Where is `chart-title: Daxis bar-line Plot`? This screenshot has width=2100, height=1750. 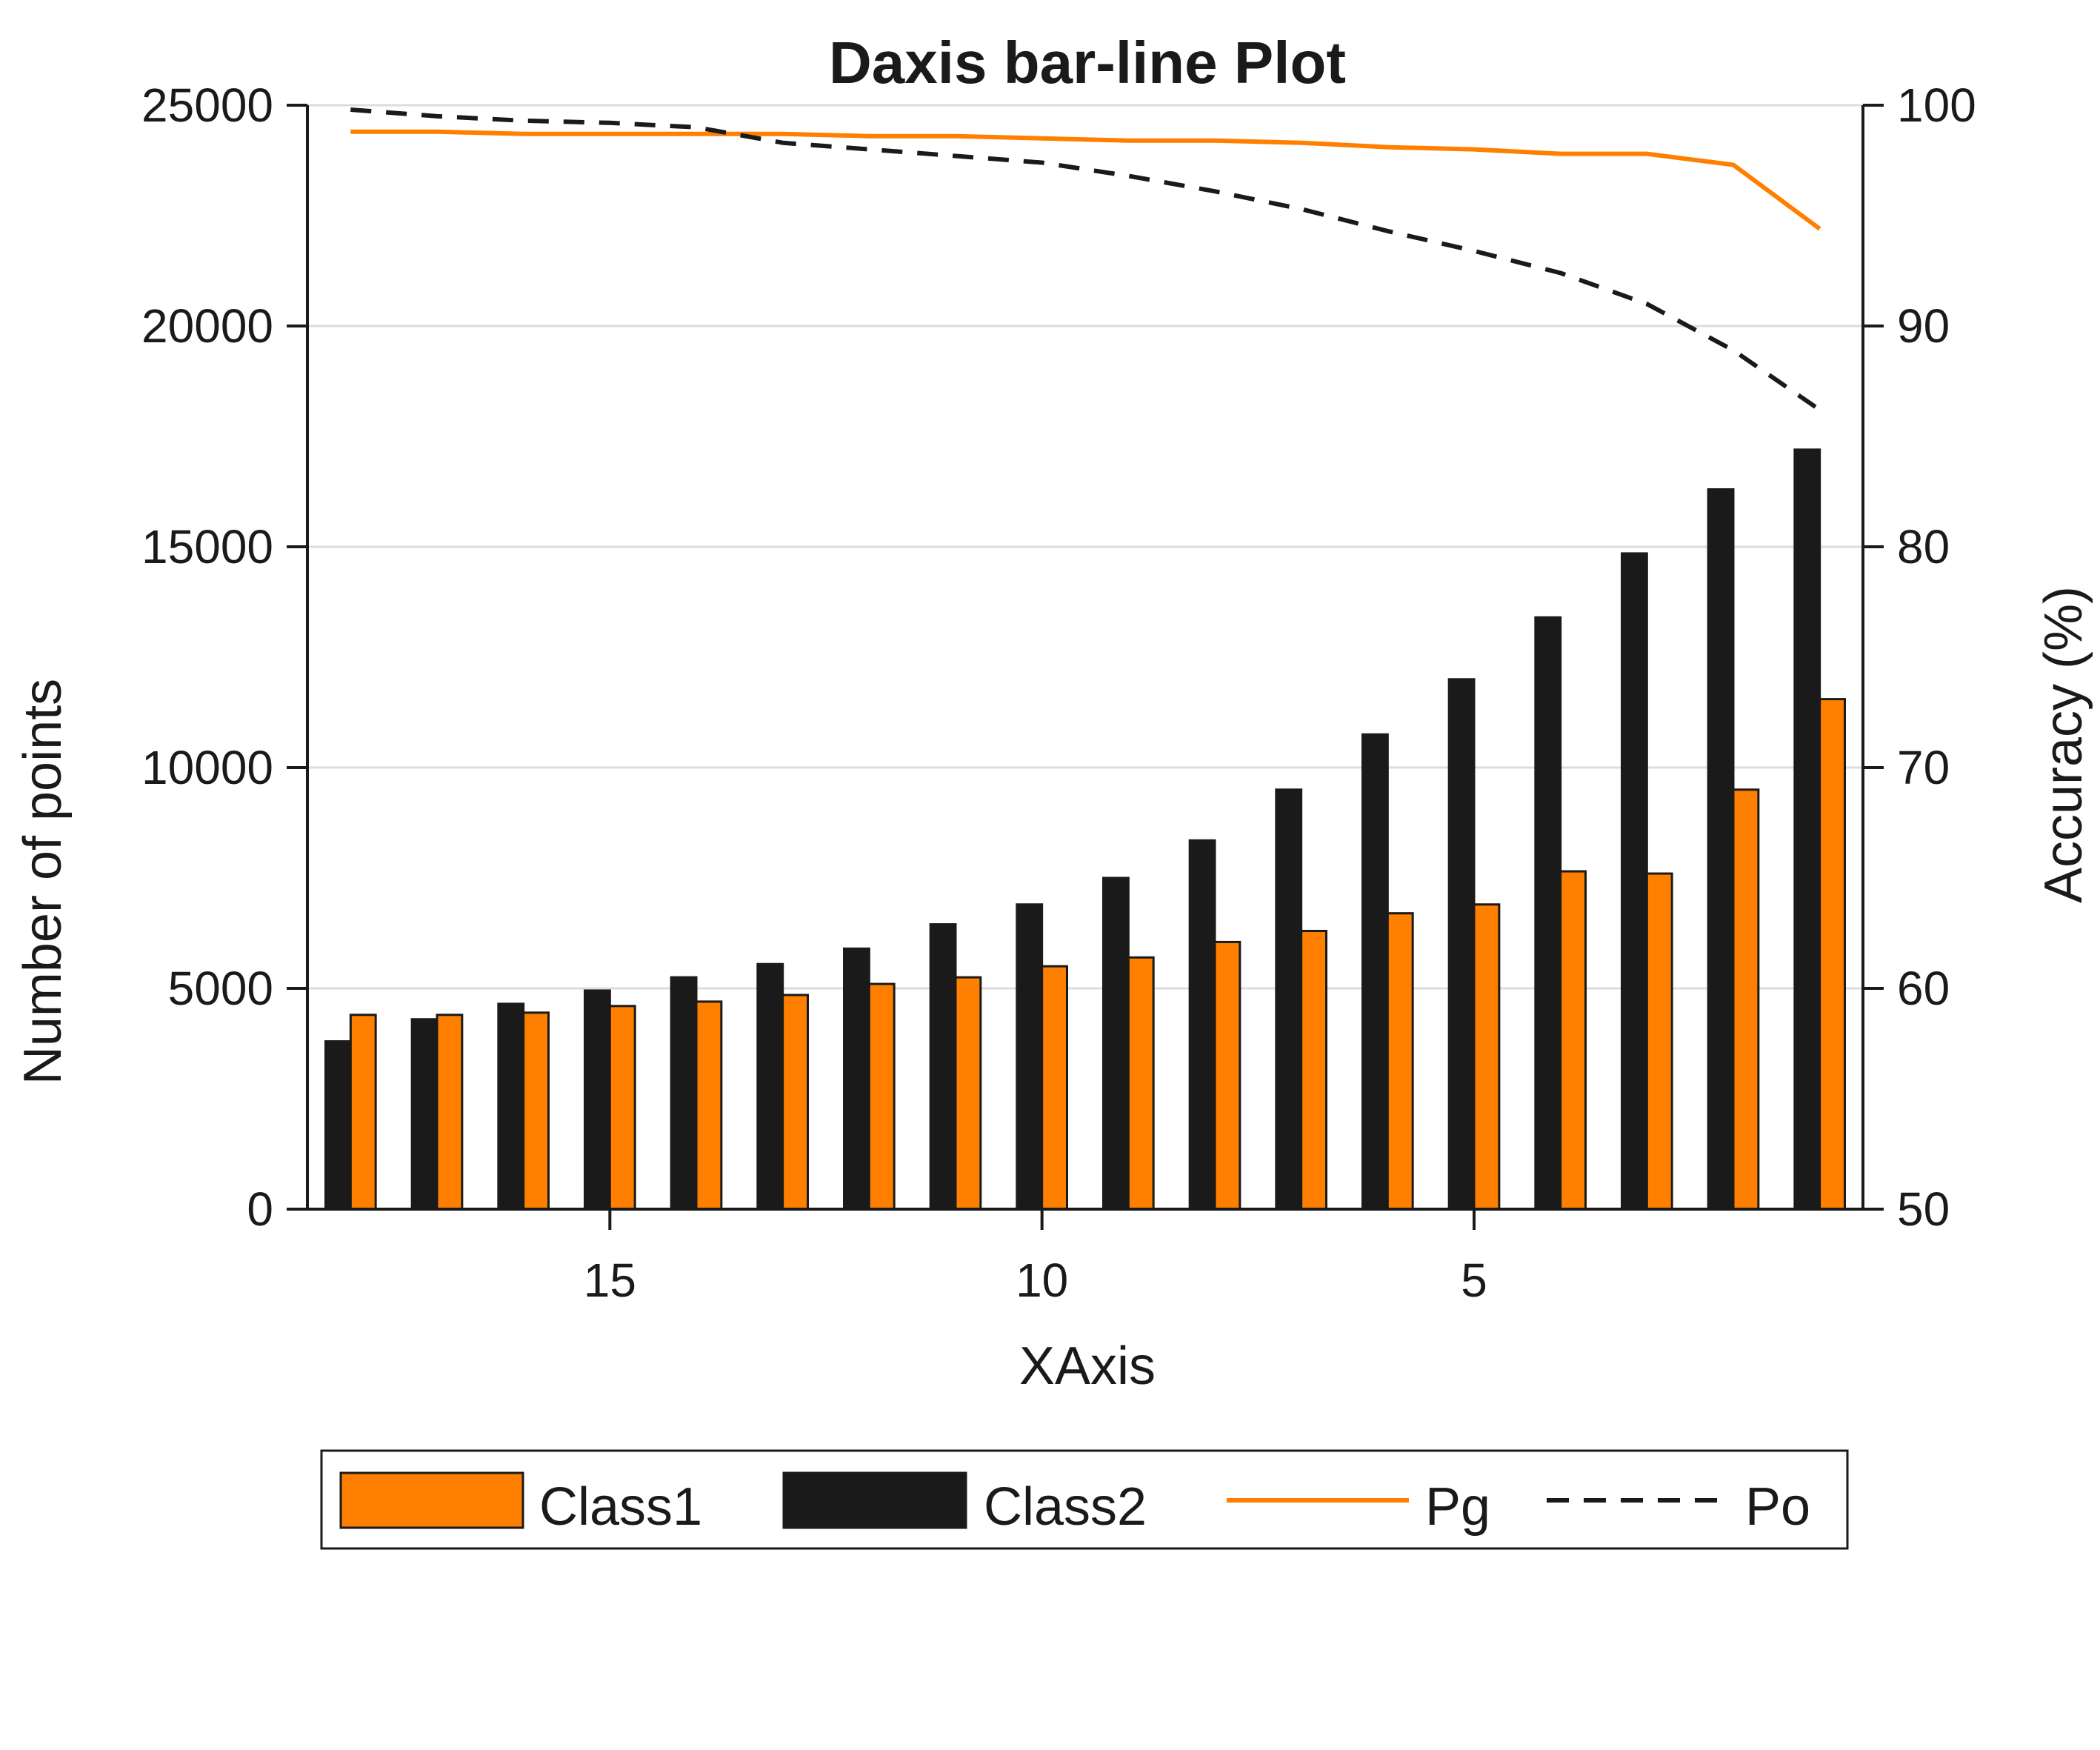 chart-title: Daxis bar-line Plot is located at coordinates (1087, 63).